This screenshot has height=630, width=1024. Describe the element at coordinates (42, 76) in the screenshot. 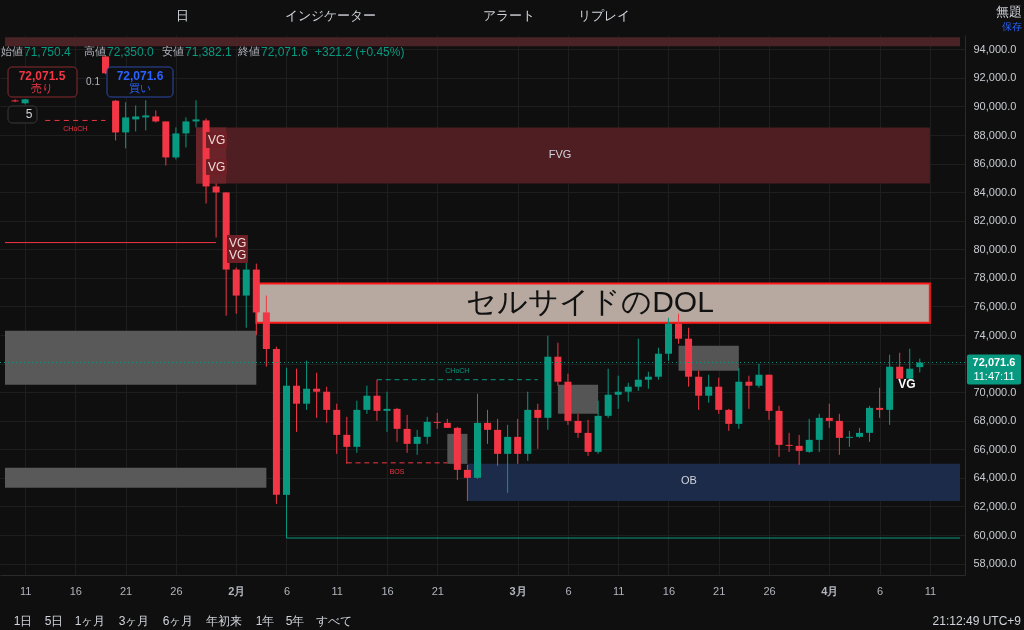

I see `annotation: 72,071.5` at that location.